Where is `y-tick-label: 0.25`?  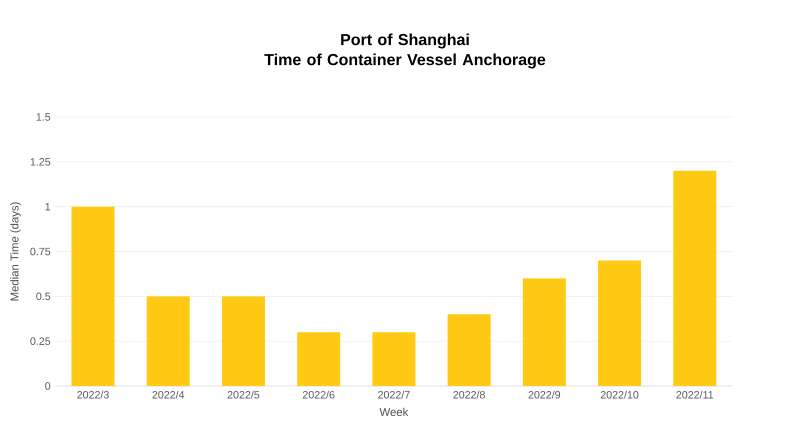 y-tick-label: 0.25 is located at coordinates (40, 341).